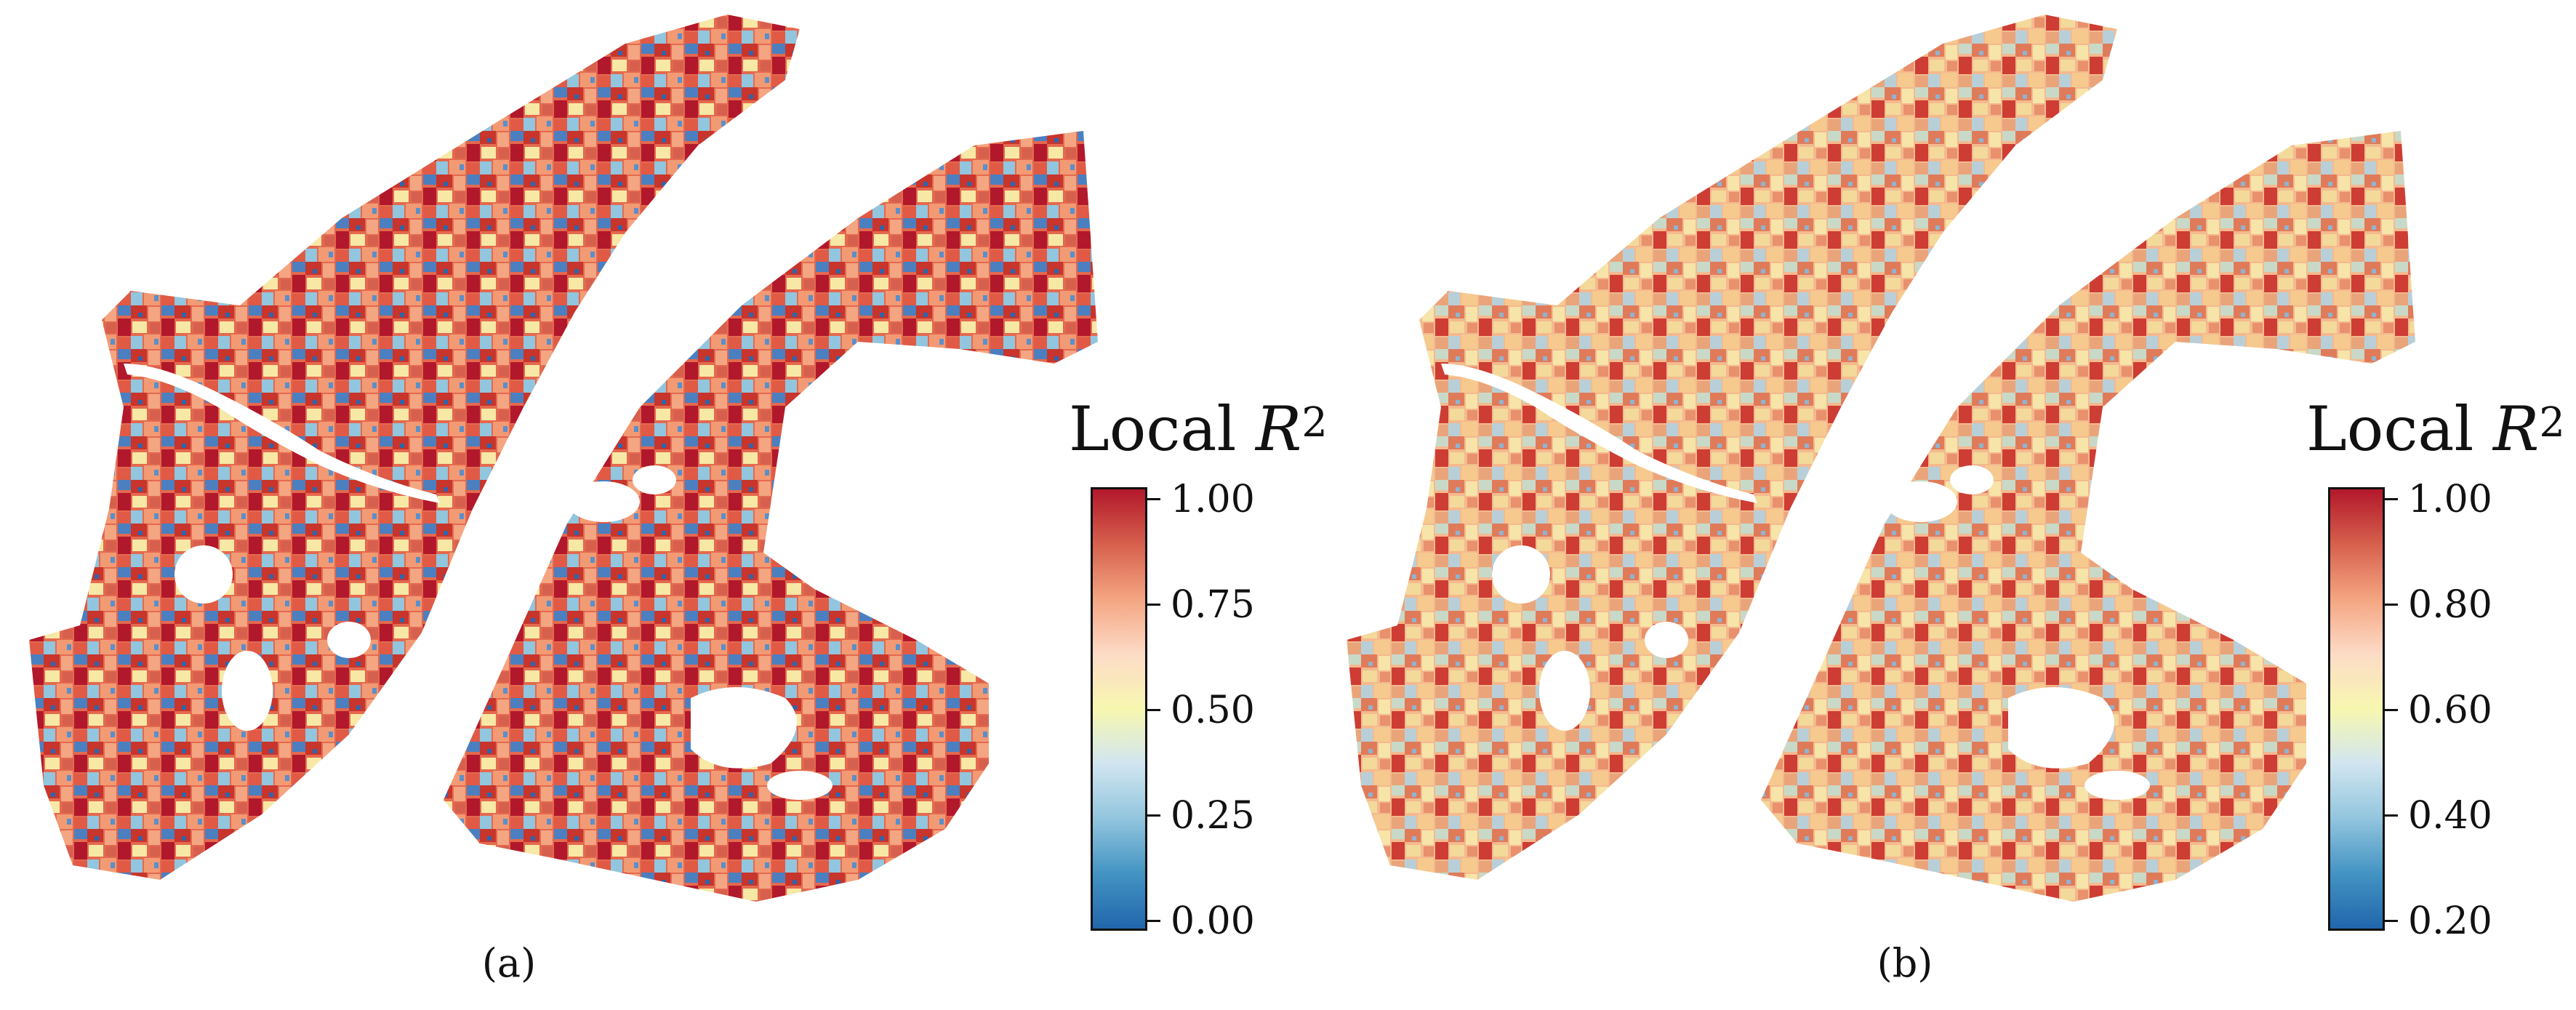  What do you see at coordinates (2356, 709) in the screenshot?
I see `colorbar-b` at bounding box center [2356, 709].